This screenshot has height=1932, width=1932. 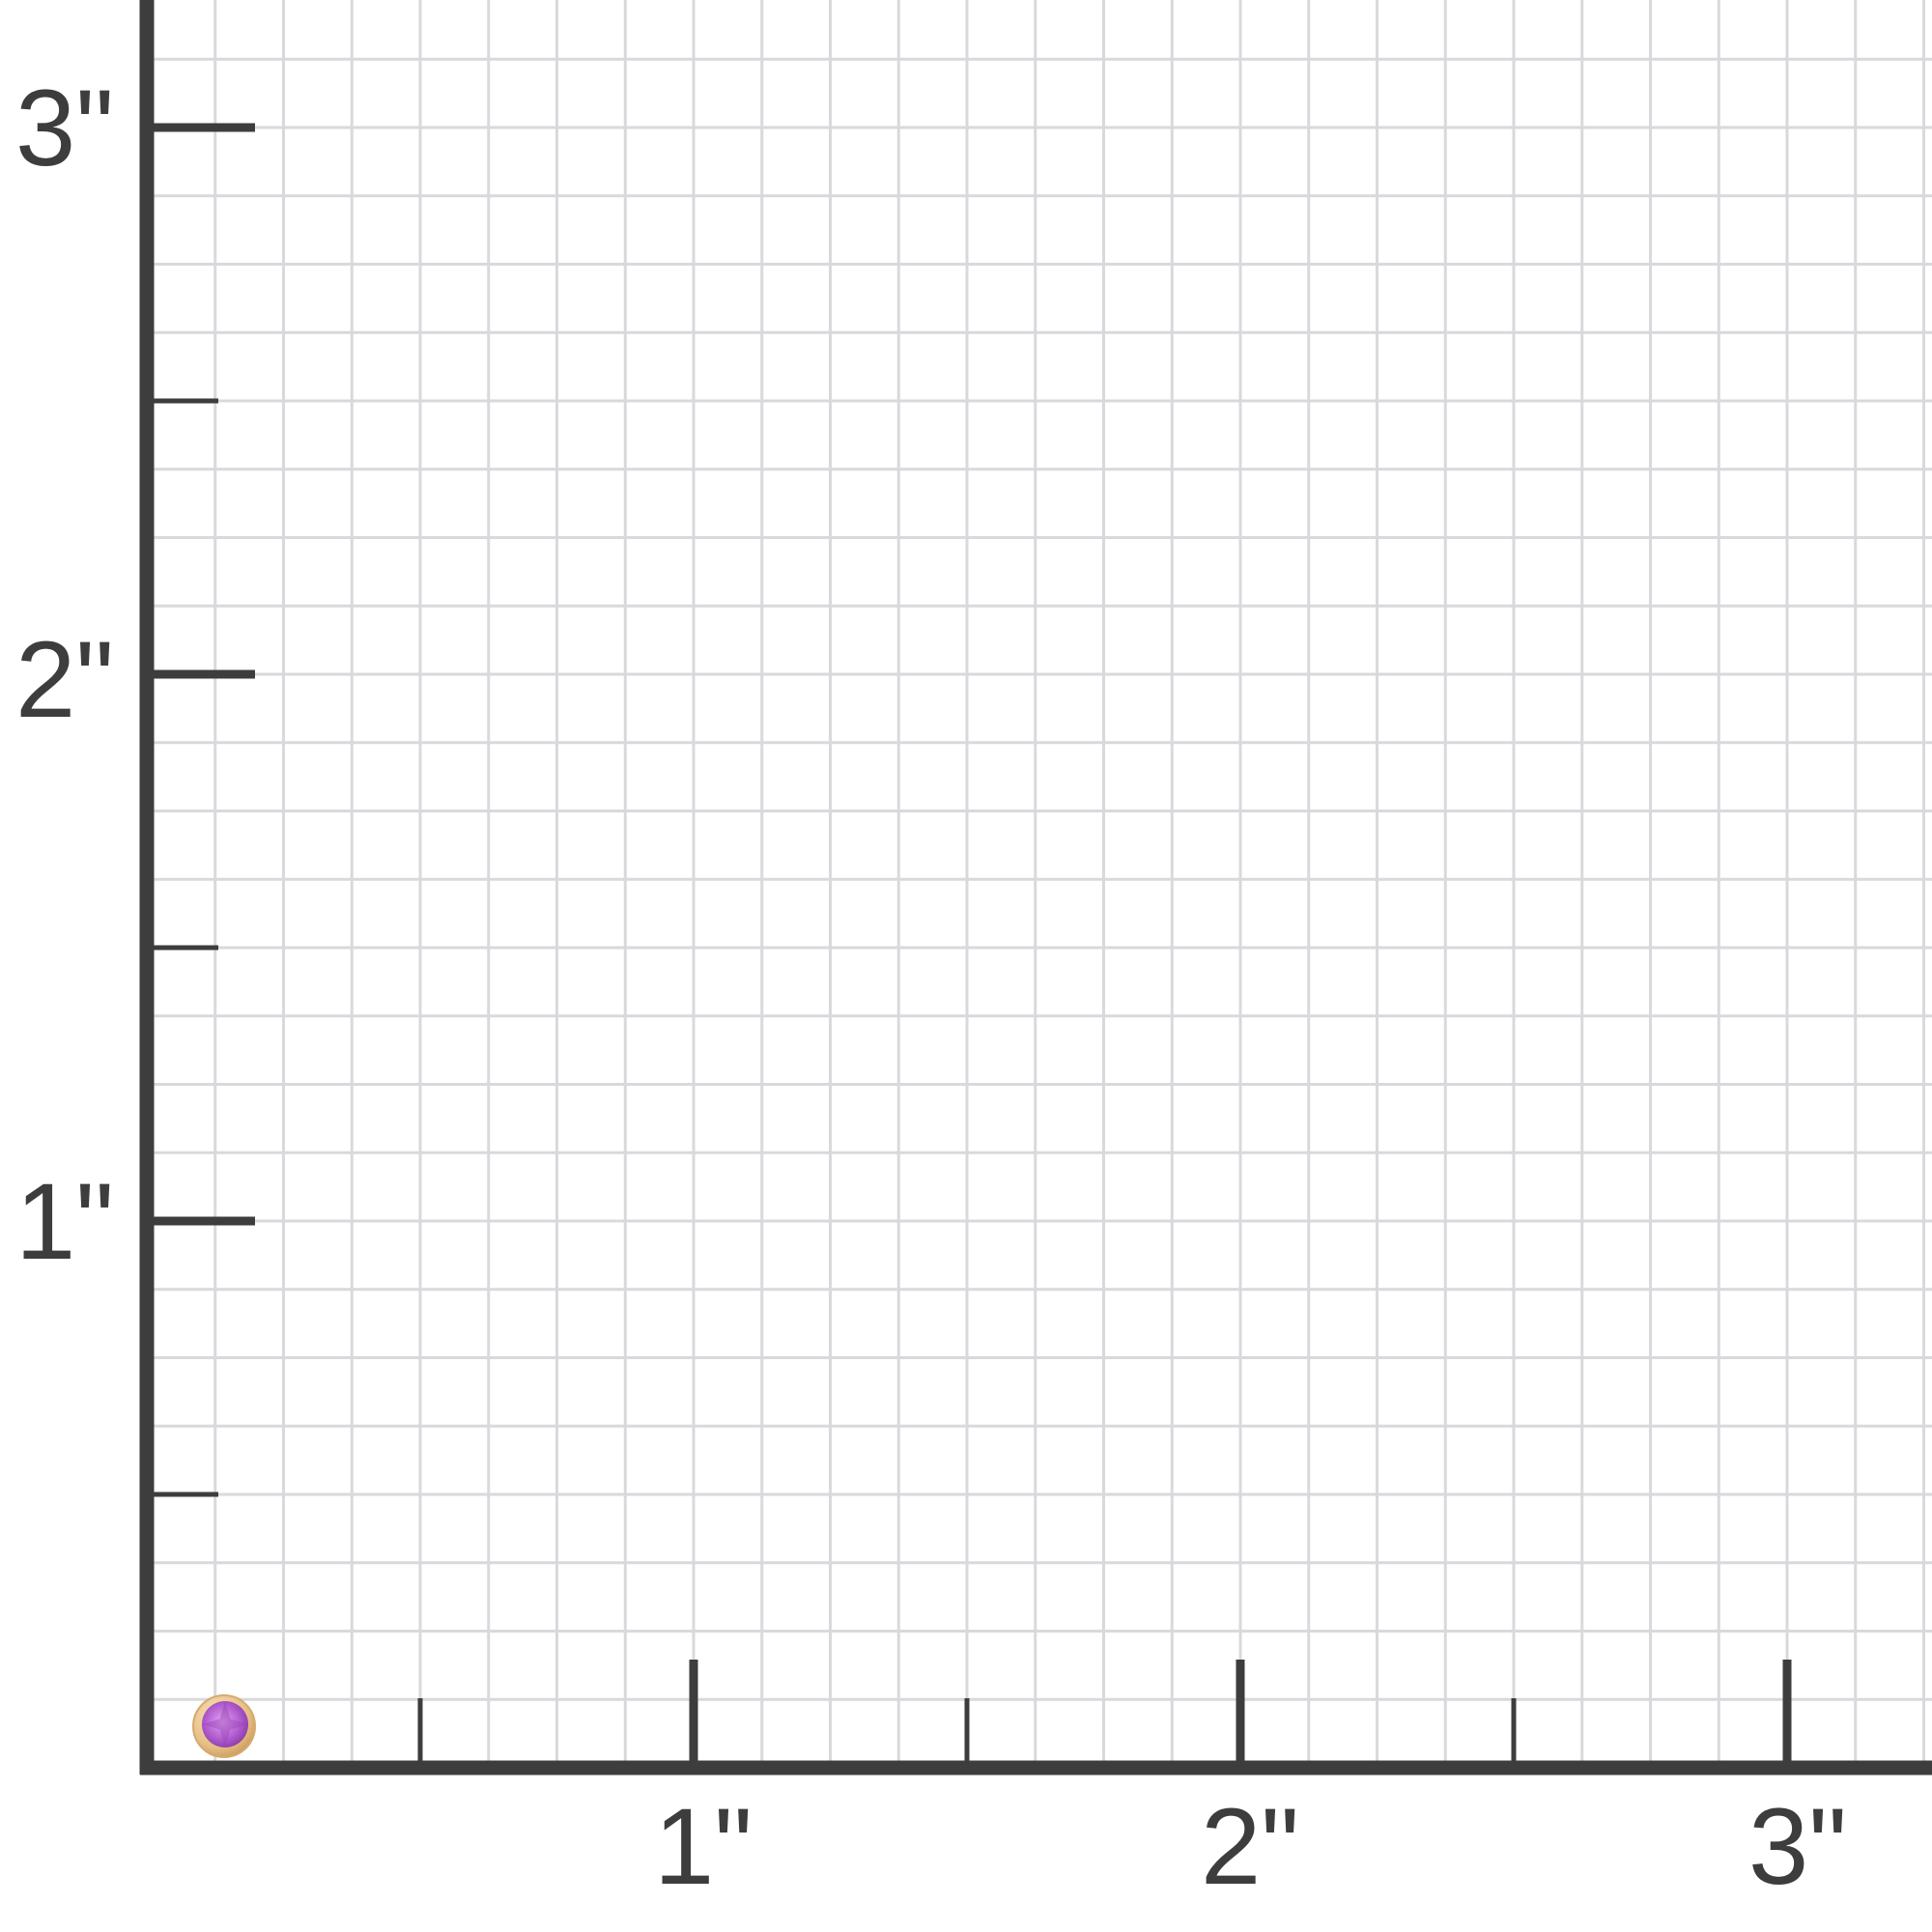 I want to click on x-tick-label-2: 2", so click(x=1250, y=1846).